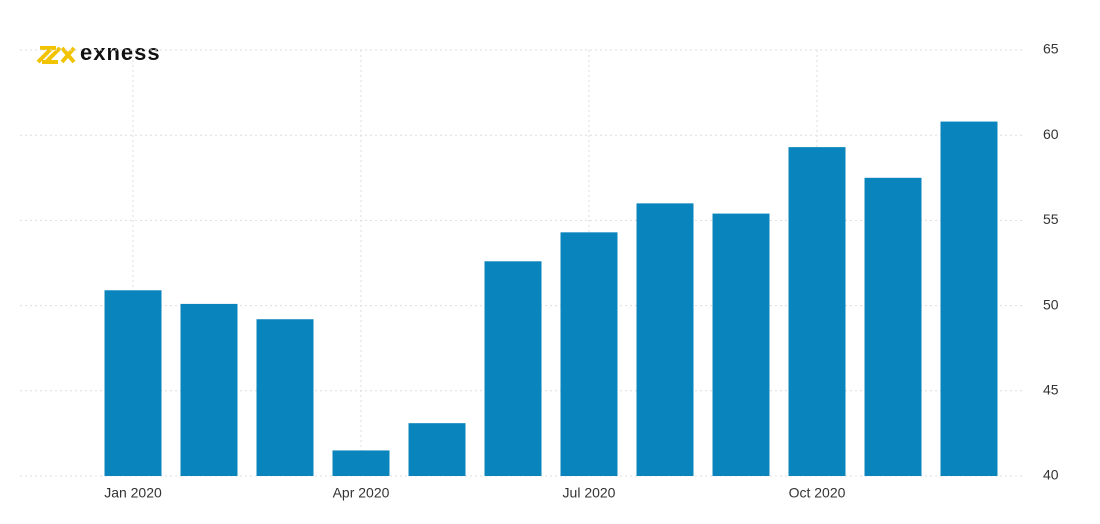 Image resolution: width=1100 pixels, height=524 pixels. Describe the element at coordinates (1051, 49) in the screenshot. I see `y-tick-label: 65` at that location.